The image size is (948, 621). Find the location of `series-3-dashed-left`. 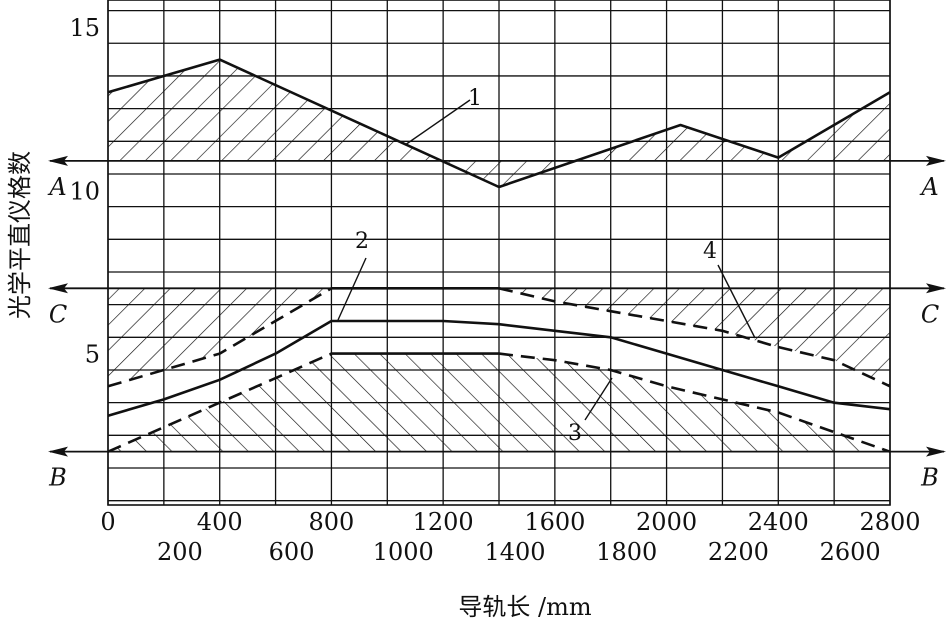

series-3-dashed-left is located at coordinates (219, 402).